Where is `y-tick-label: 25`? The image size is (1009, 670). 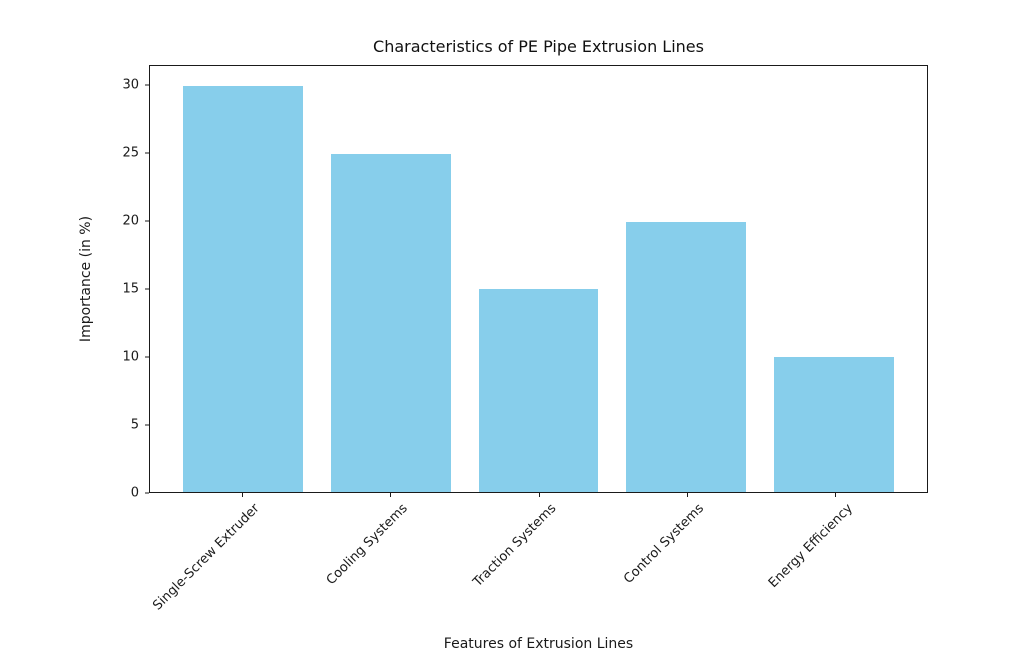 y-tick-label: 25 is located at coordinates (130, 153).